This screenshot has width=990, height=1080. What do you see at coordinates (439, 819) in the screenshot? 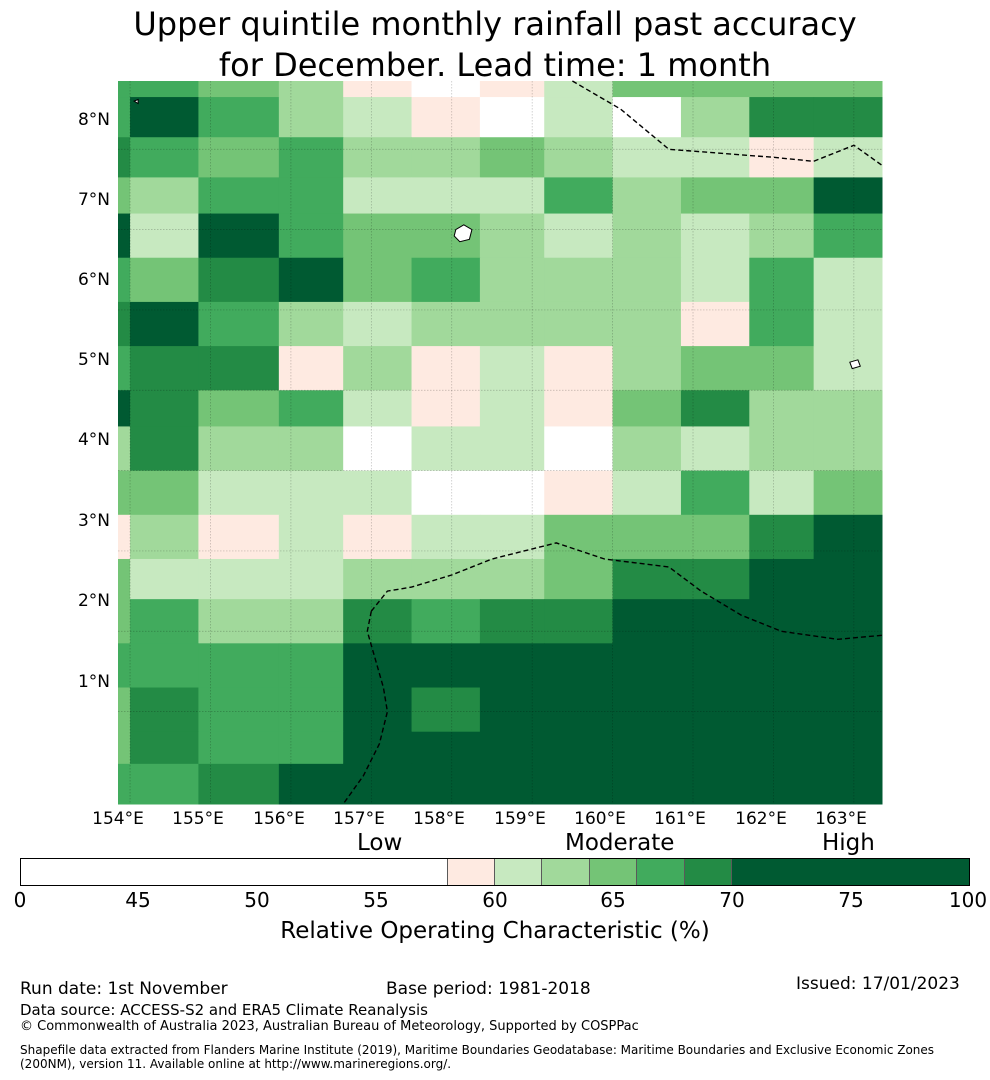
I see `lon-label-158e: 158°E` at bounding box center [439, 819].